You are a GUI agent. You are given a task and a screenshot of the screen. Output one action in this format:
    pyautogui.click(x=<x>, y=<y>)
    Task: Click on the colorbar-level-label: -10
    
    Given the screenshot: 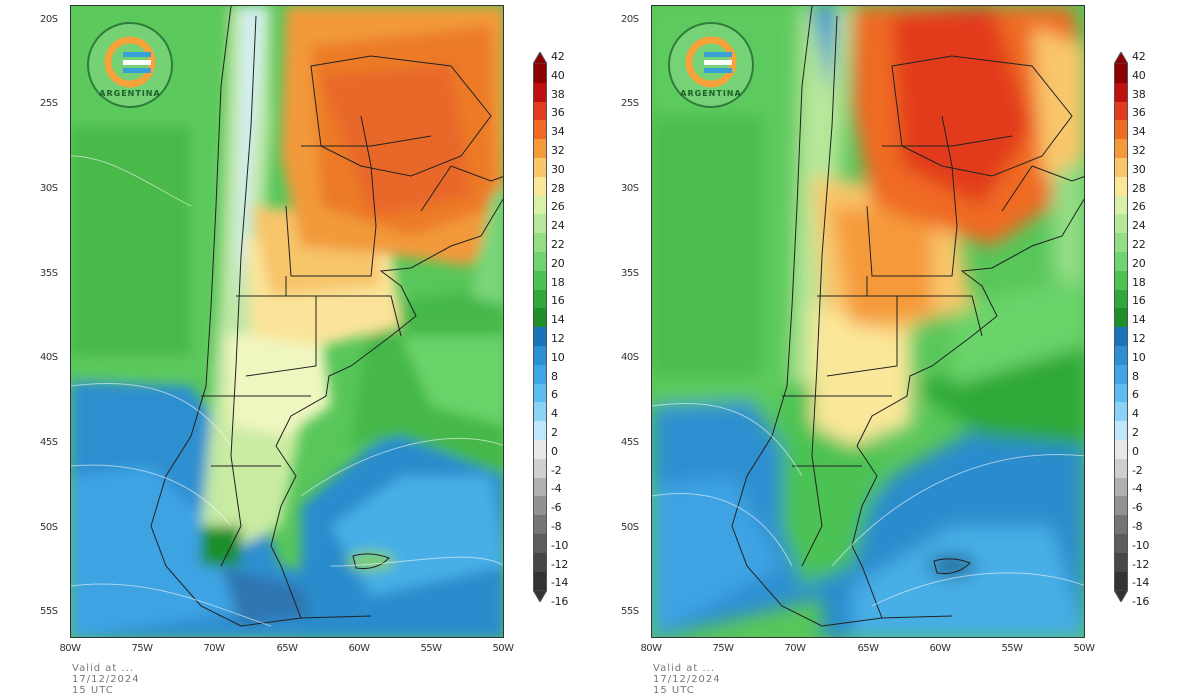 What is the action you would take?
    pyautogui.click(x=560, y=545)
    